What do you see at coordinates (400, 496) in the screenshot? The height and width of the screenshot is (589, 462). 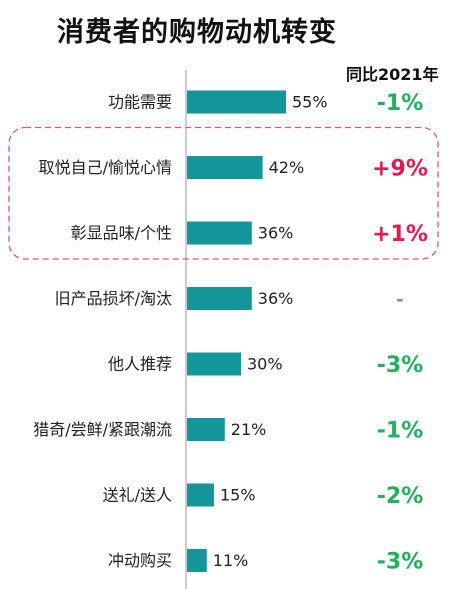 I see `yoy-change: -2%` at bounding box center [400, 496].